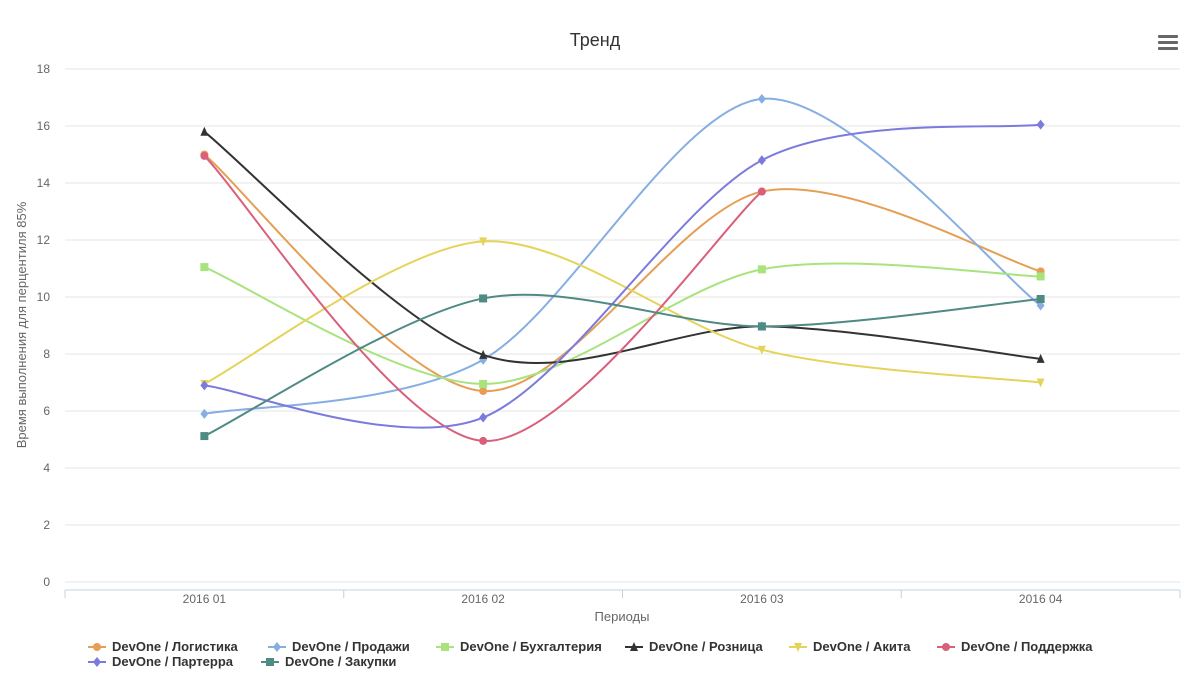  What do you see at coordinates (622, 597) in the screenshot?
I see `x-axis: 2016 01 2016 02 2016 03 2016 04` at bounding box center [622, 597].